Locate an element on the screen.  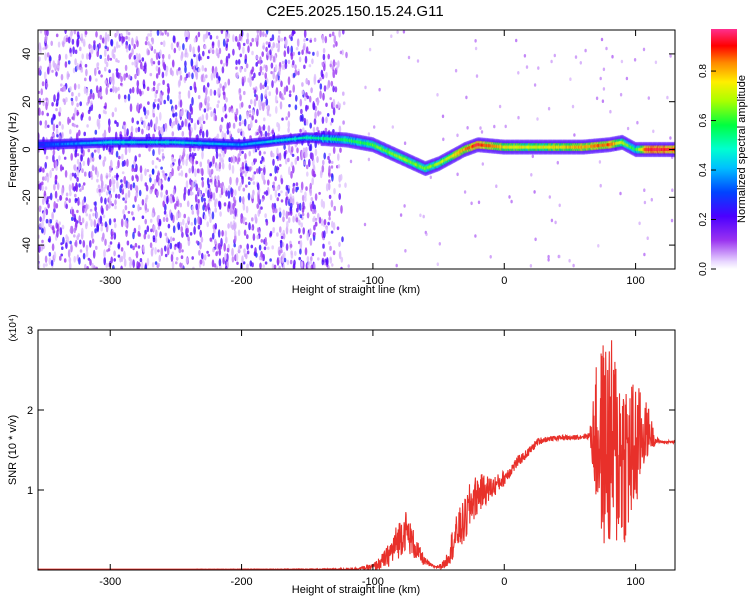
colorbar-tick-label: 0.8 is located at coordinates (703, 71).